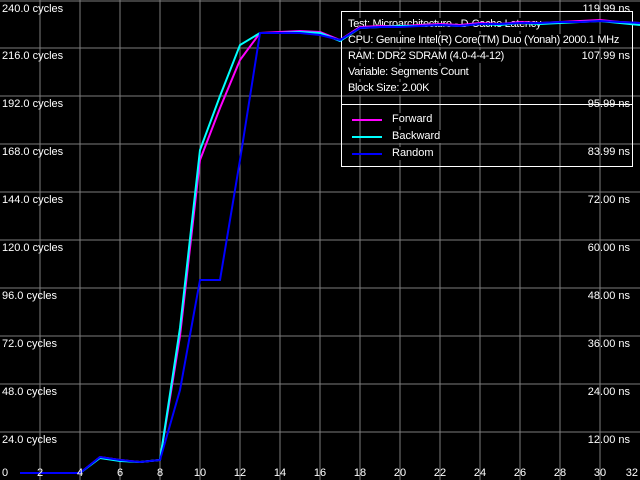 The image size is (640, 480). Describe the element at coordinates (367, 153) in the screenshot. I see `random-line-swatch` at that location.